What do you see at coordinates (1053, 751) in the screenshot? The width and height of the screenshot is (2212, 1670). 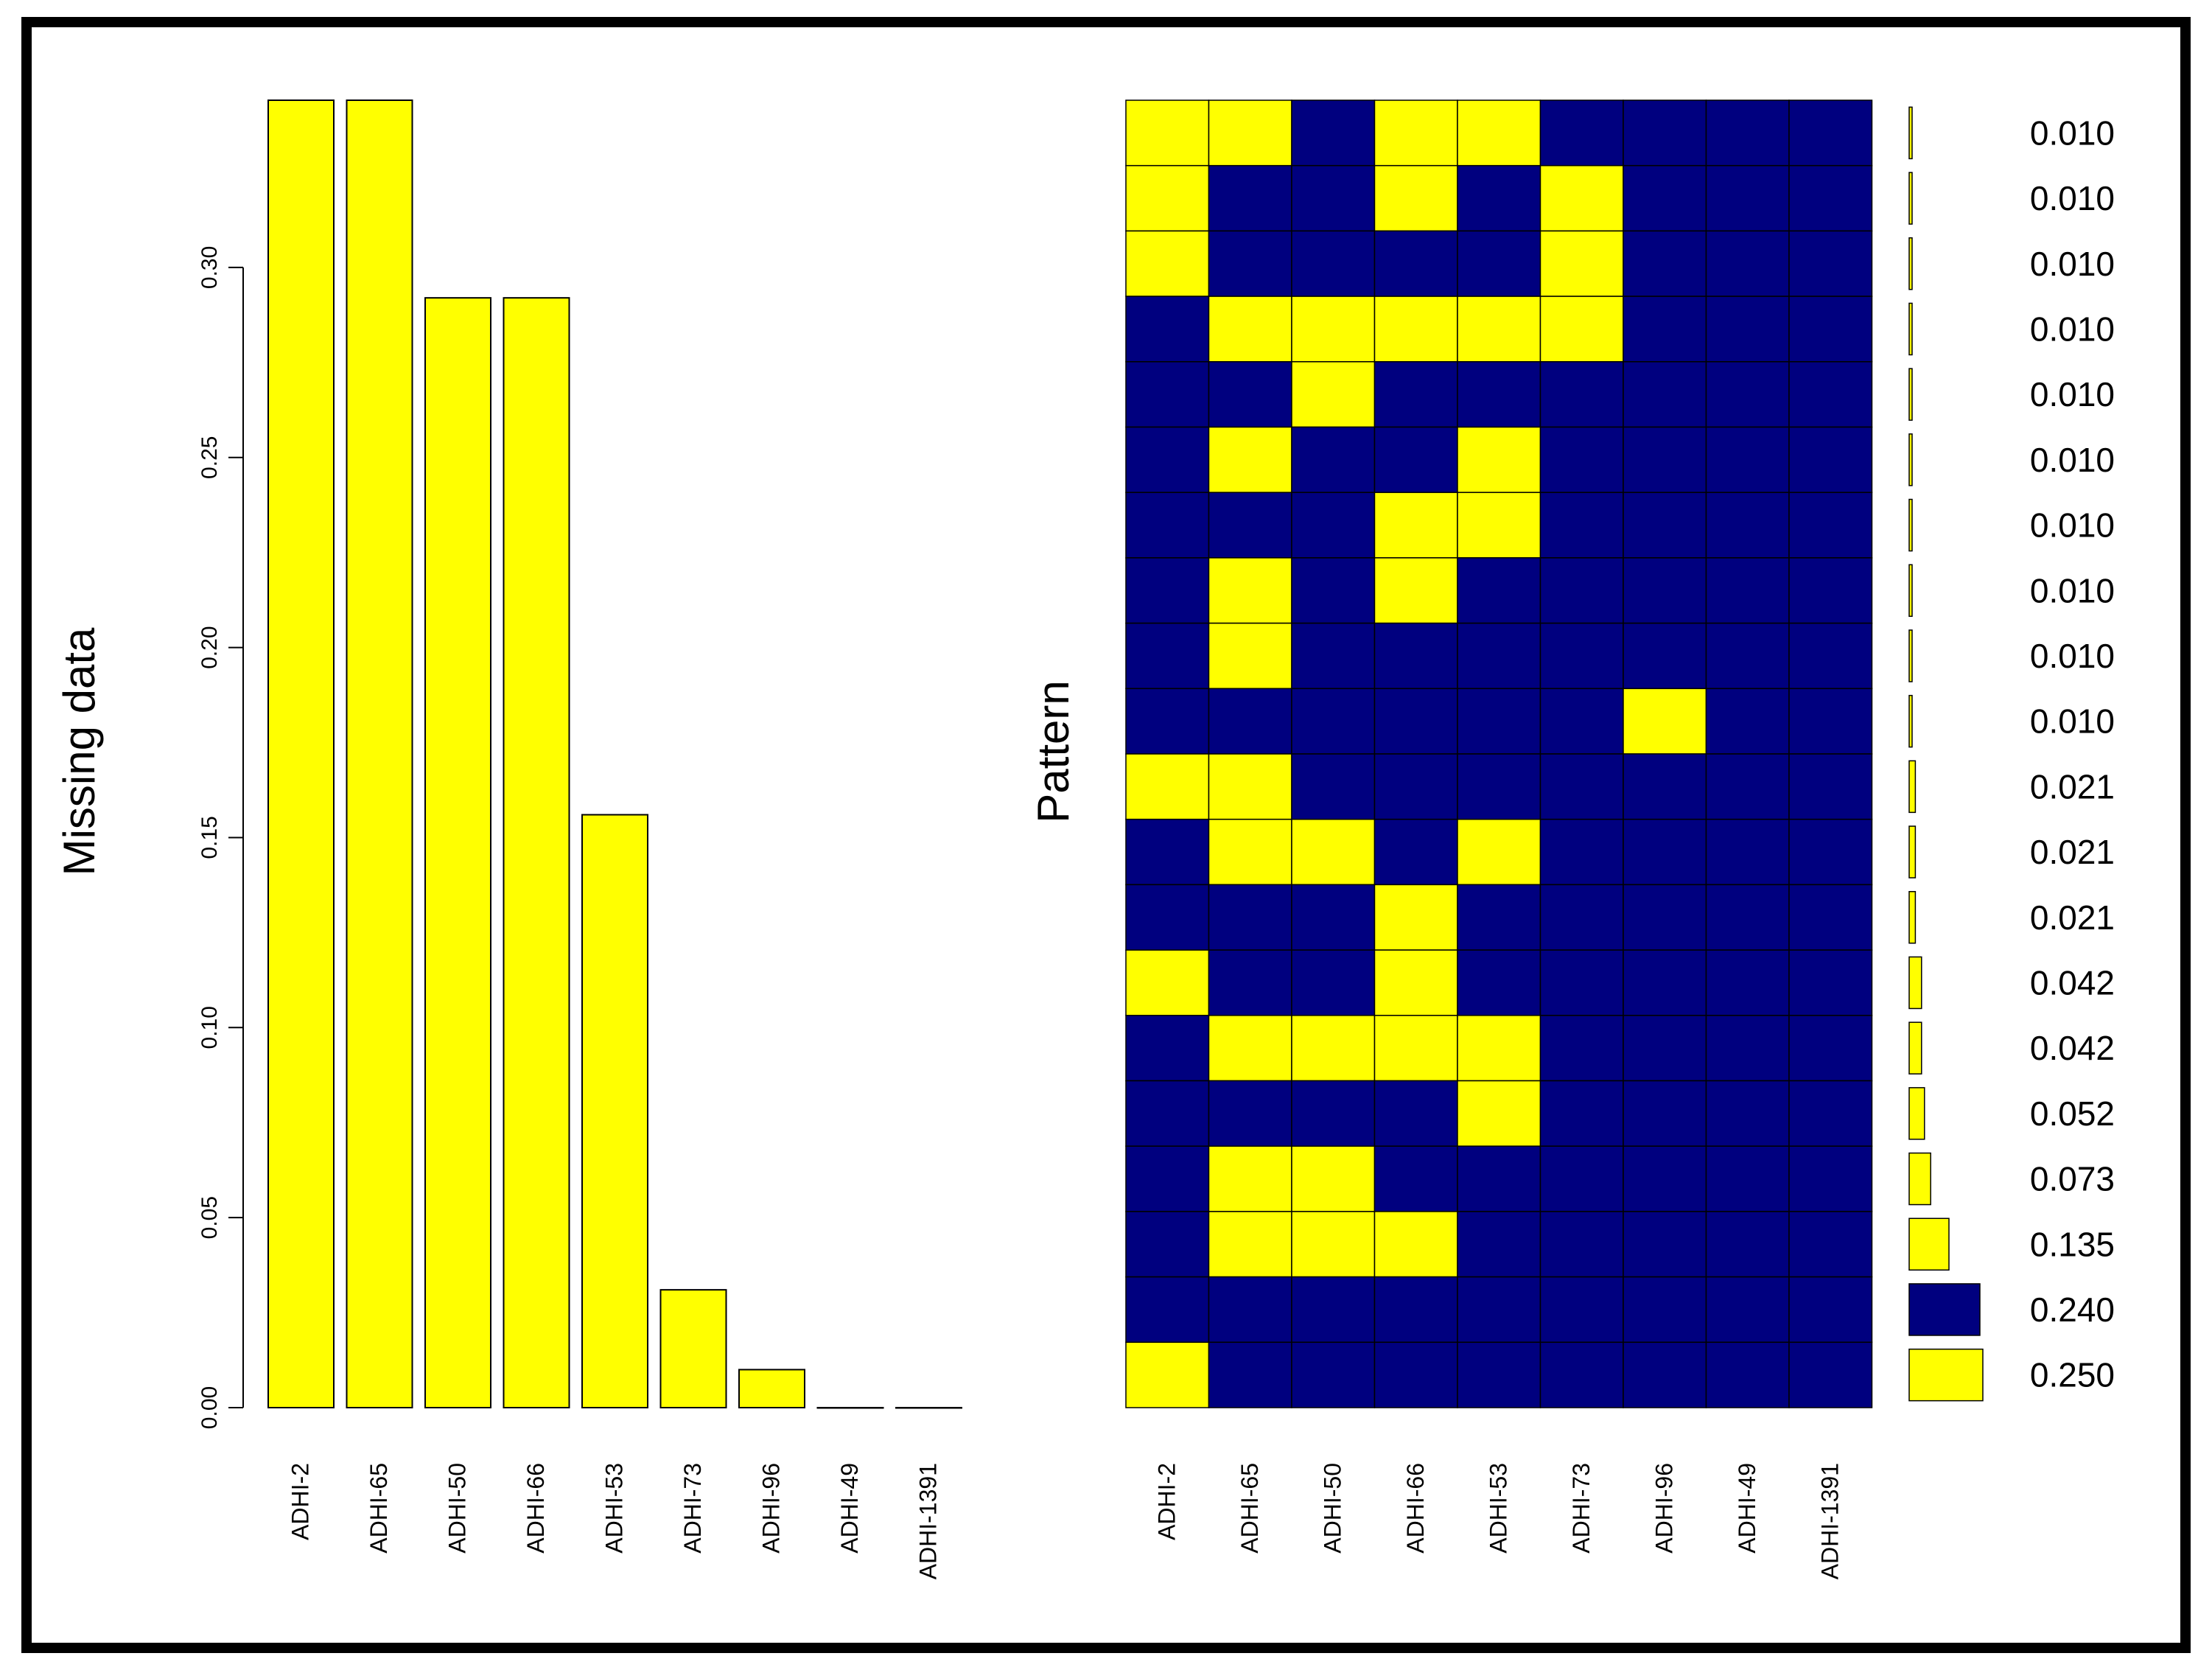 I see `pattern-axis-label: Pattern` at bounding box center [1053, 751].